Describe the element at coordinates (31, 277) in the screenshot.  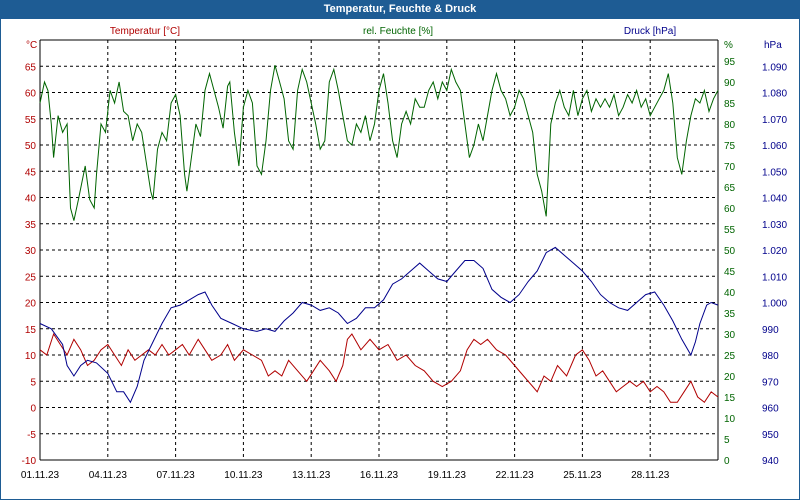
I see `temperature-tick-label: 25` at that location.